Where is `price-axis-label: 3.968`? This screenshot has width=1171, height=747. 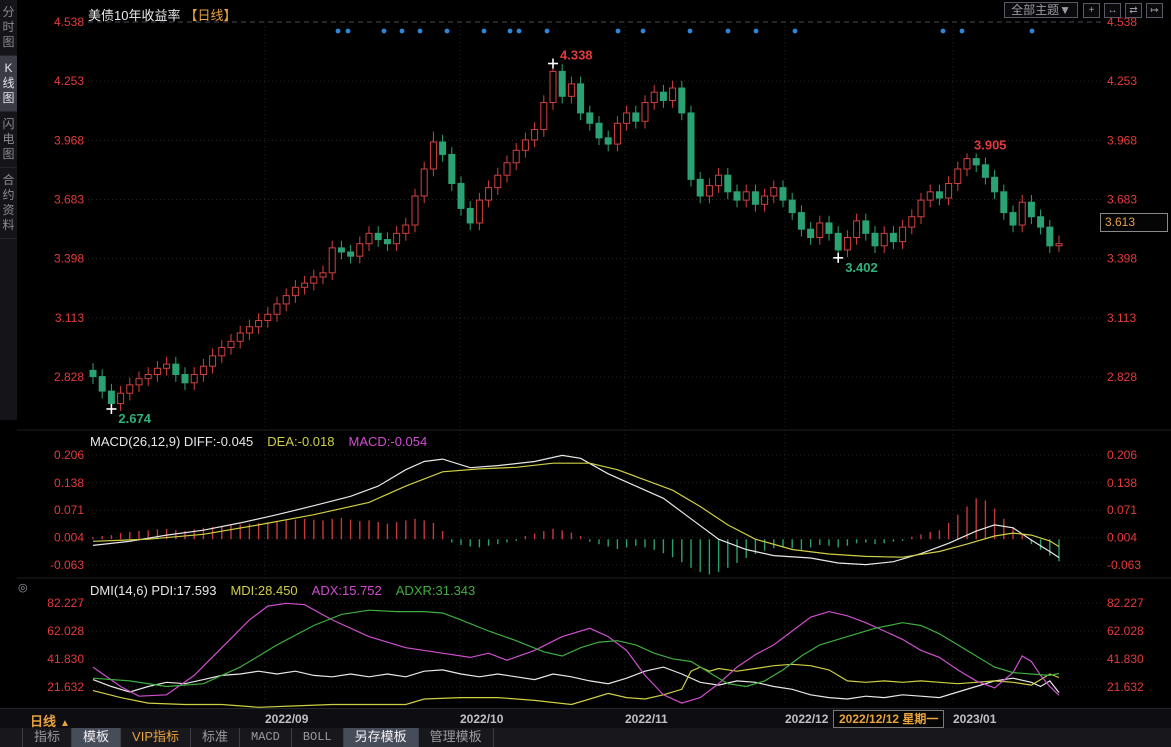 price-axis-label: 3.968 is located at coordinates (69, 140).